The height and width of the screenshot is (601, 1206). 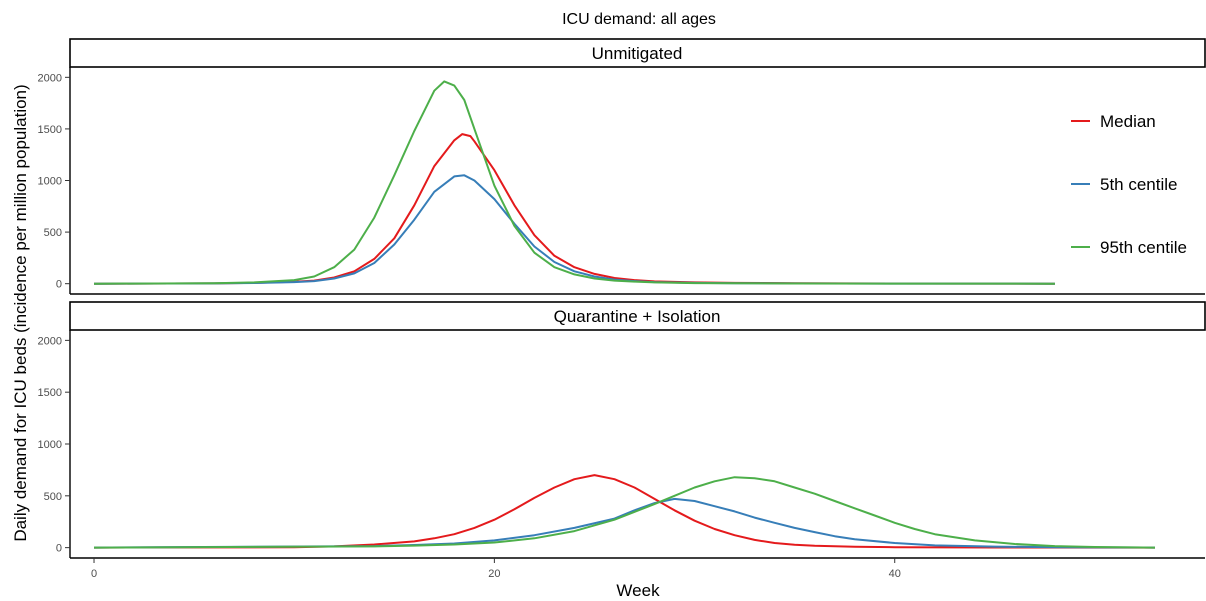 What do you see at coordinates (53, 497) in the screenshot?
I see `y-tick-label-quarantine-isolation-500: 500` at bounding box center [53, 497].